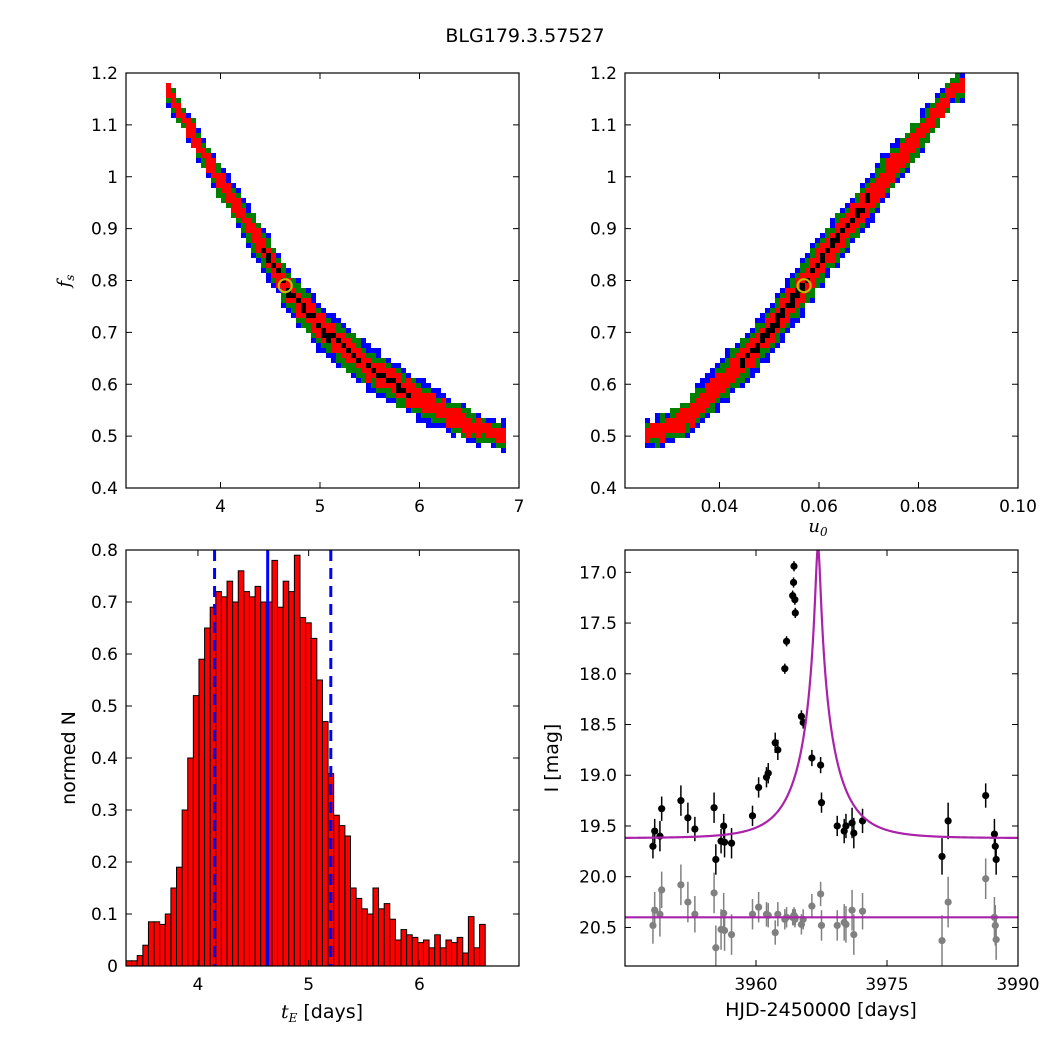  Describe the element at coordinates (603, 230) in the screenshot. I see `y-tick-label: 0.9` at that location.